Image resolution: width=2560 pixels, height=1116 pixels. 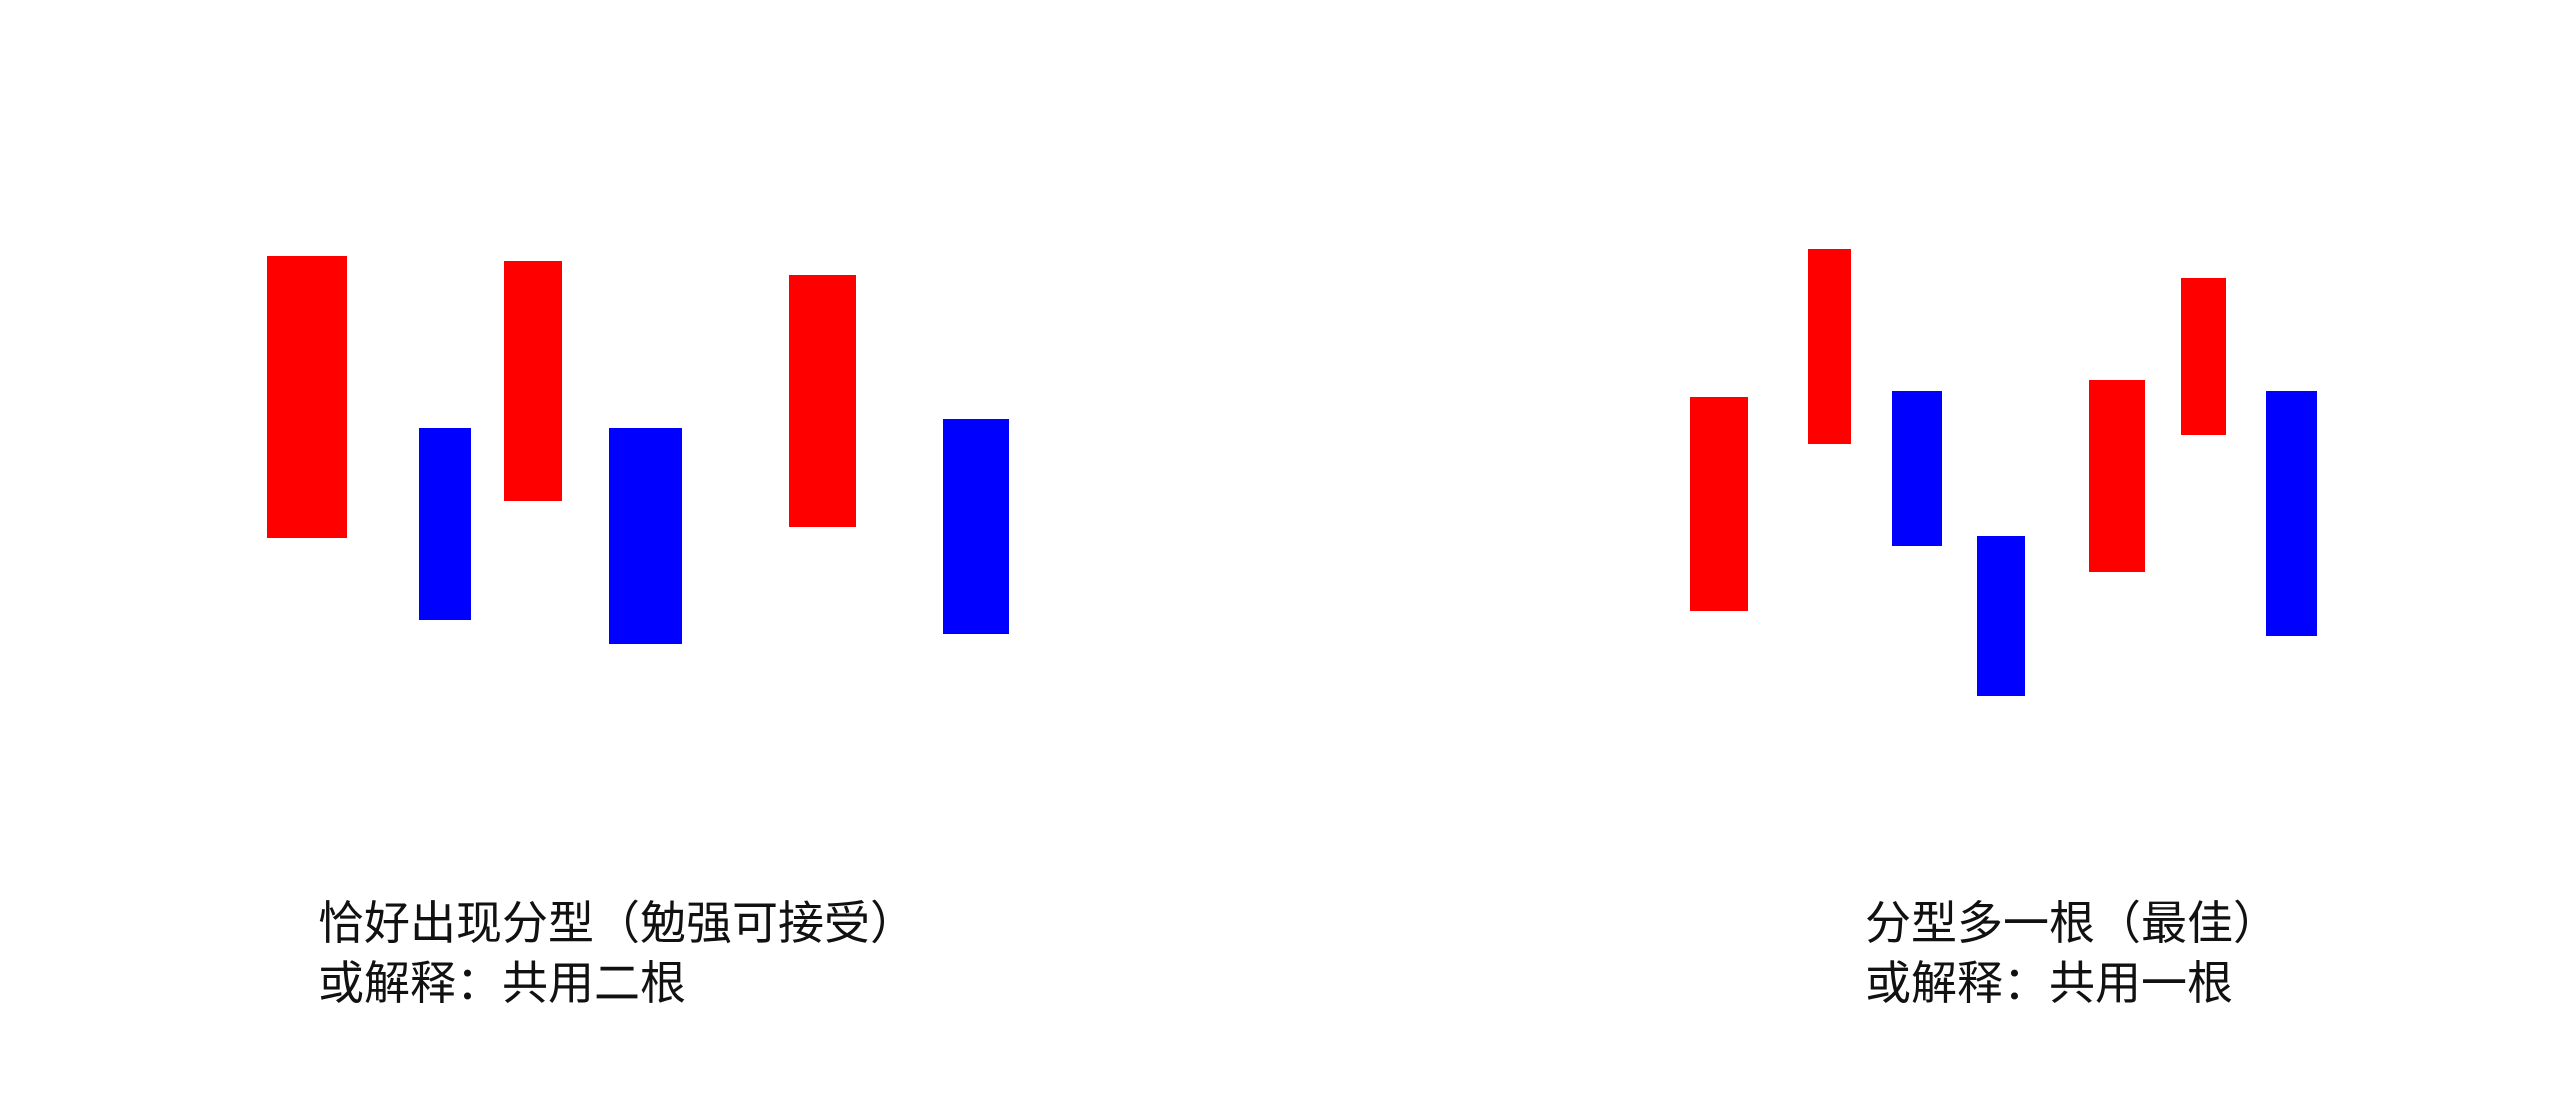 What do you see at coordinates (617, 953) in the screenshot?
I see `left-caption: 恰好出现分型（勉强可接受） 或解释：共用二根` at bounding box center [617, 953].